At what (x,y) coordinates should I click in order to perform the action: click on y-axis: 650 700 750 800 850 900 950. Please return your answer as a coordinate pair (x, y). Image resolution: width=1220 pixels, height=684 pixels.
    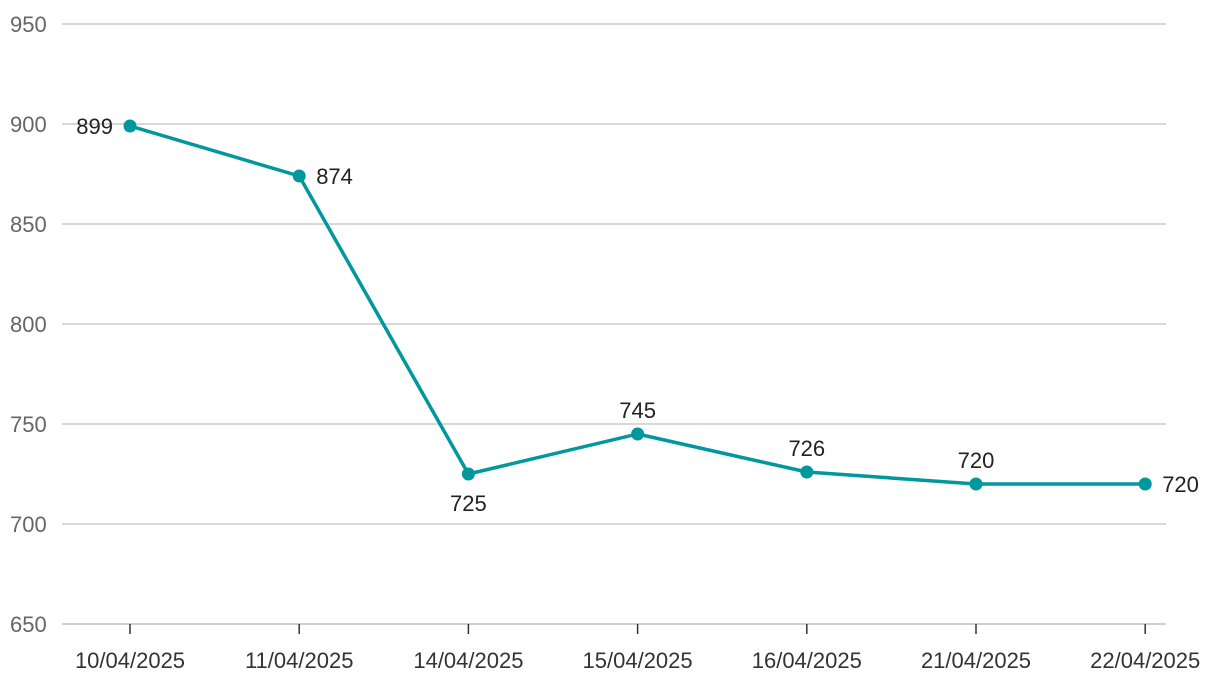
    Looking at the image, I should click on (28, 324).